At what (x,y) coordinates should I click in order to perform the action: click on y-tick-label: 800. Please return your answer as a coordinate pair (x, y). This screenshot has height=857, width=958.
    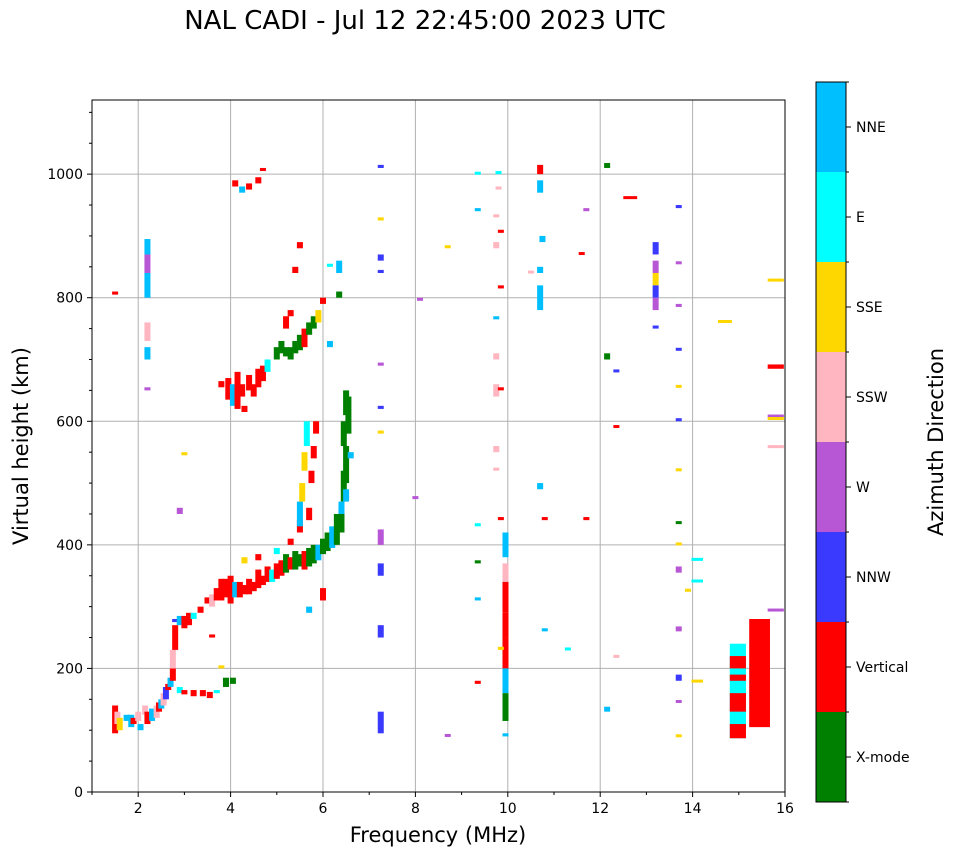
    Looking at the image, I should click on (69, 299).